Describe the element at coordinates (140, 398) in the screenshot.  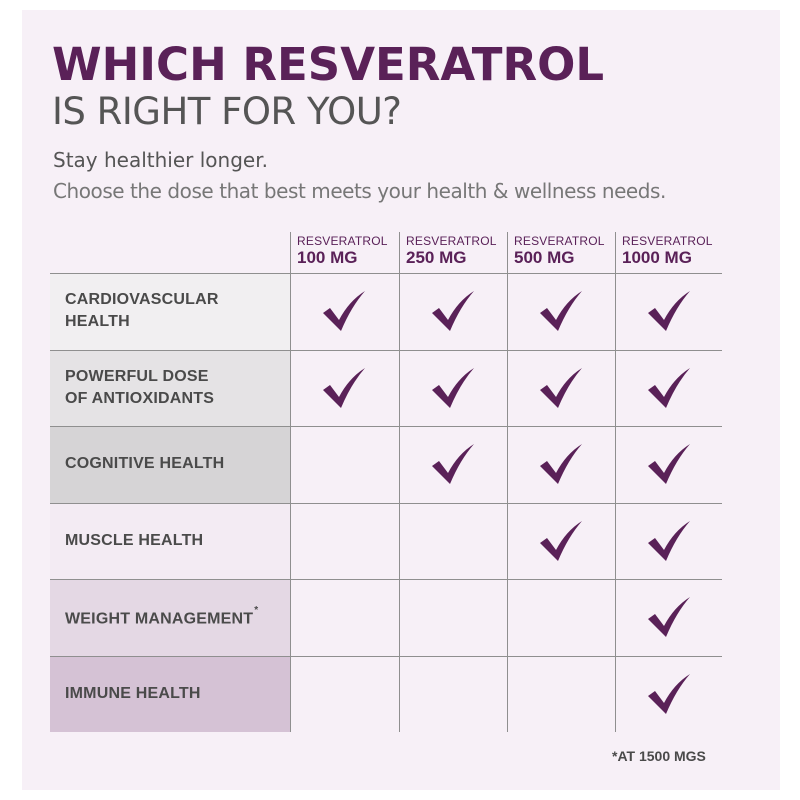
I see `row-label-line-2: OF ANTIOXIDANTS` at that location.